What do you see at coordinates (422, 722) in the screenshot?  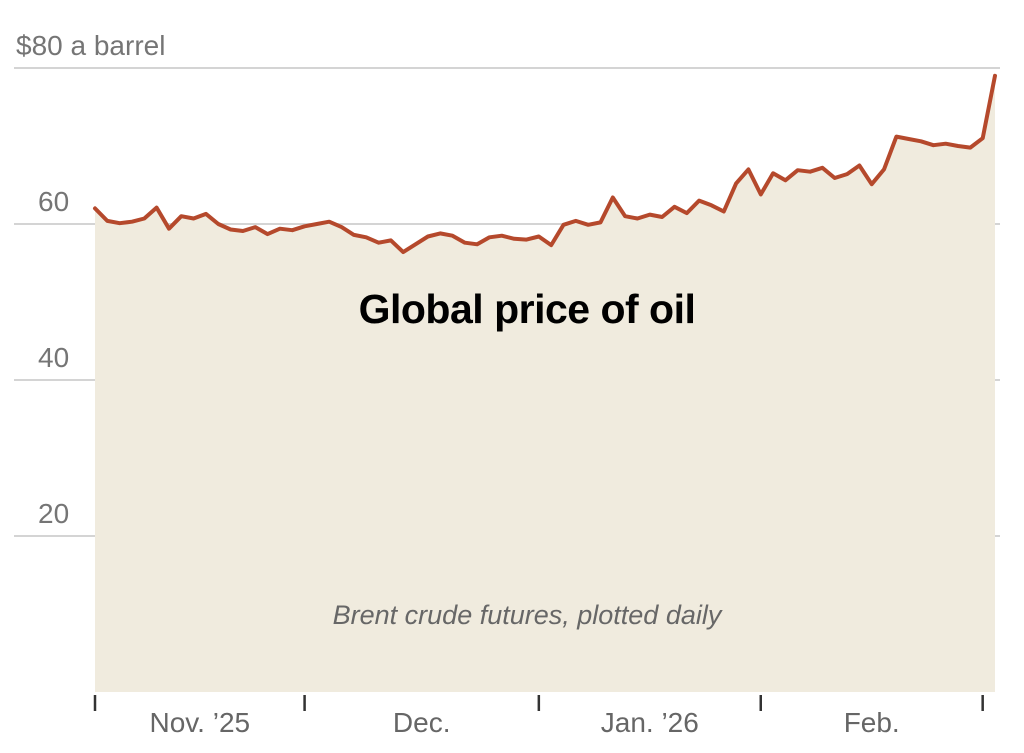 I see `x-axis-label-1: Dec.` at bounding box center [422, 722].